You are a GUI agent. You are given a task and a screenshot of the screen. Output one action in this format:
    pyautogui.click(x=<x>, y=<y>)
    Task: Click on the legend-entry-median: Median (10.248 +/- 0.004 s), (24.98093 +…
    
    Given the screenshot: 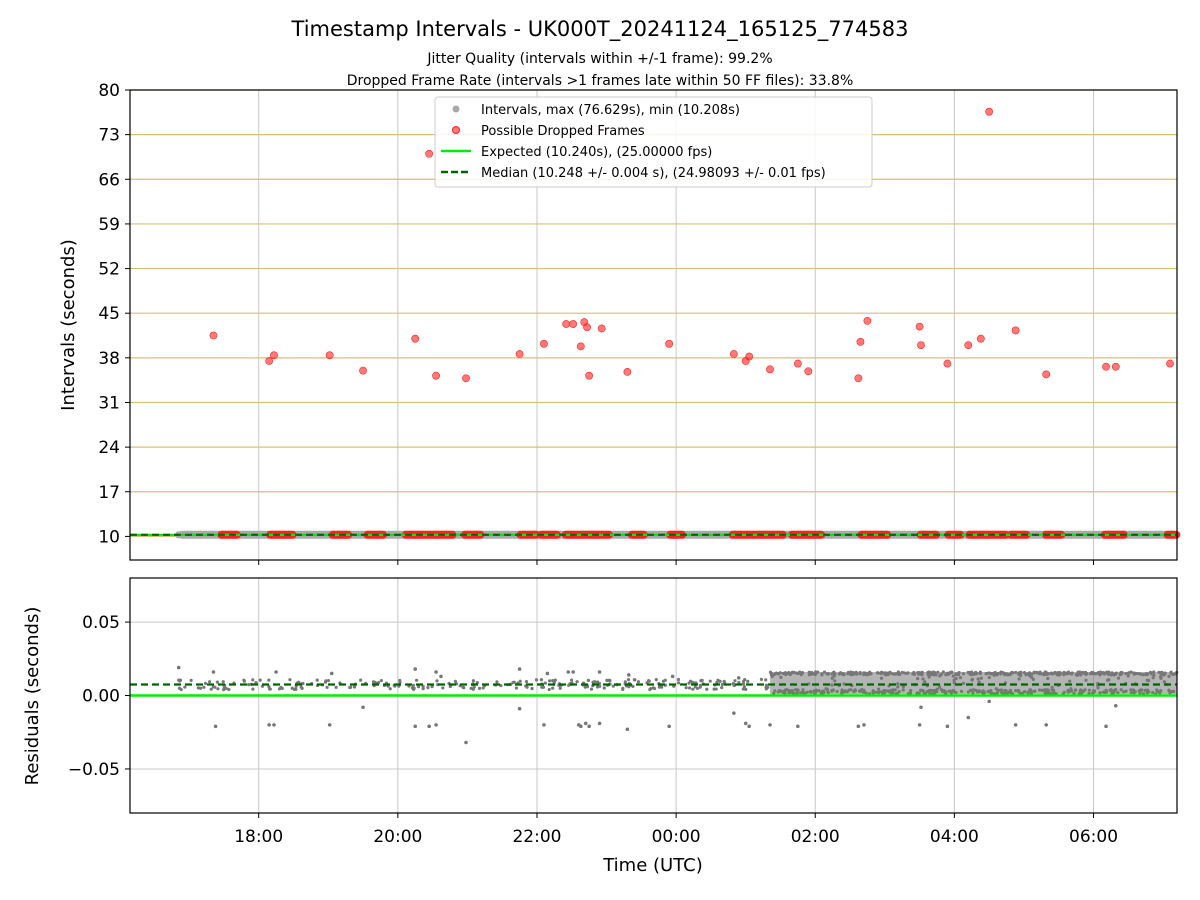 What is the action you would take?
    pyautogui.click(x=653, y=173)
    